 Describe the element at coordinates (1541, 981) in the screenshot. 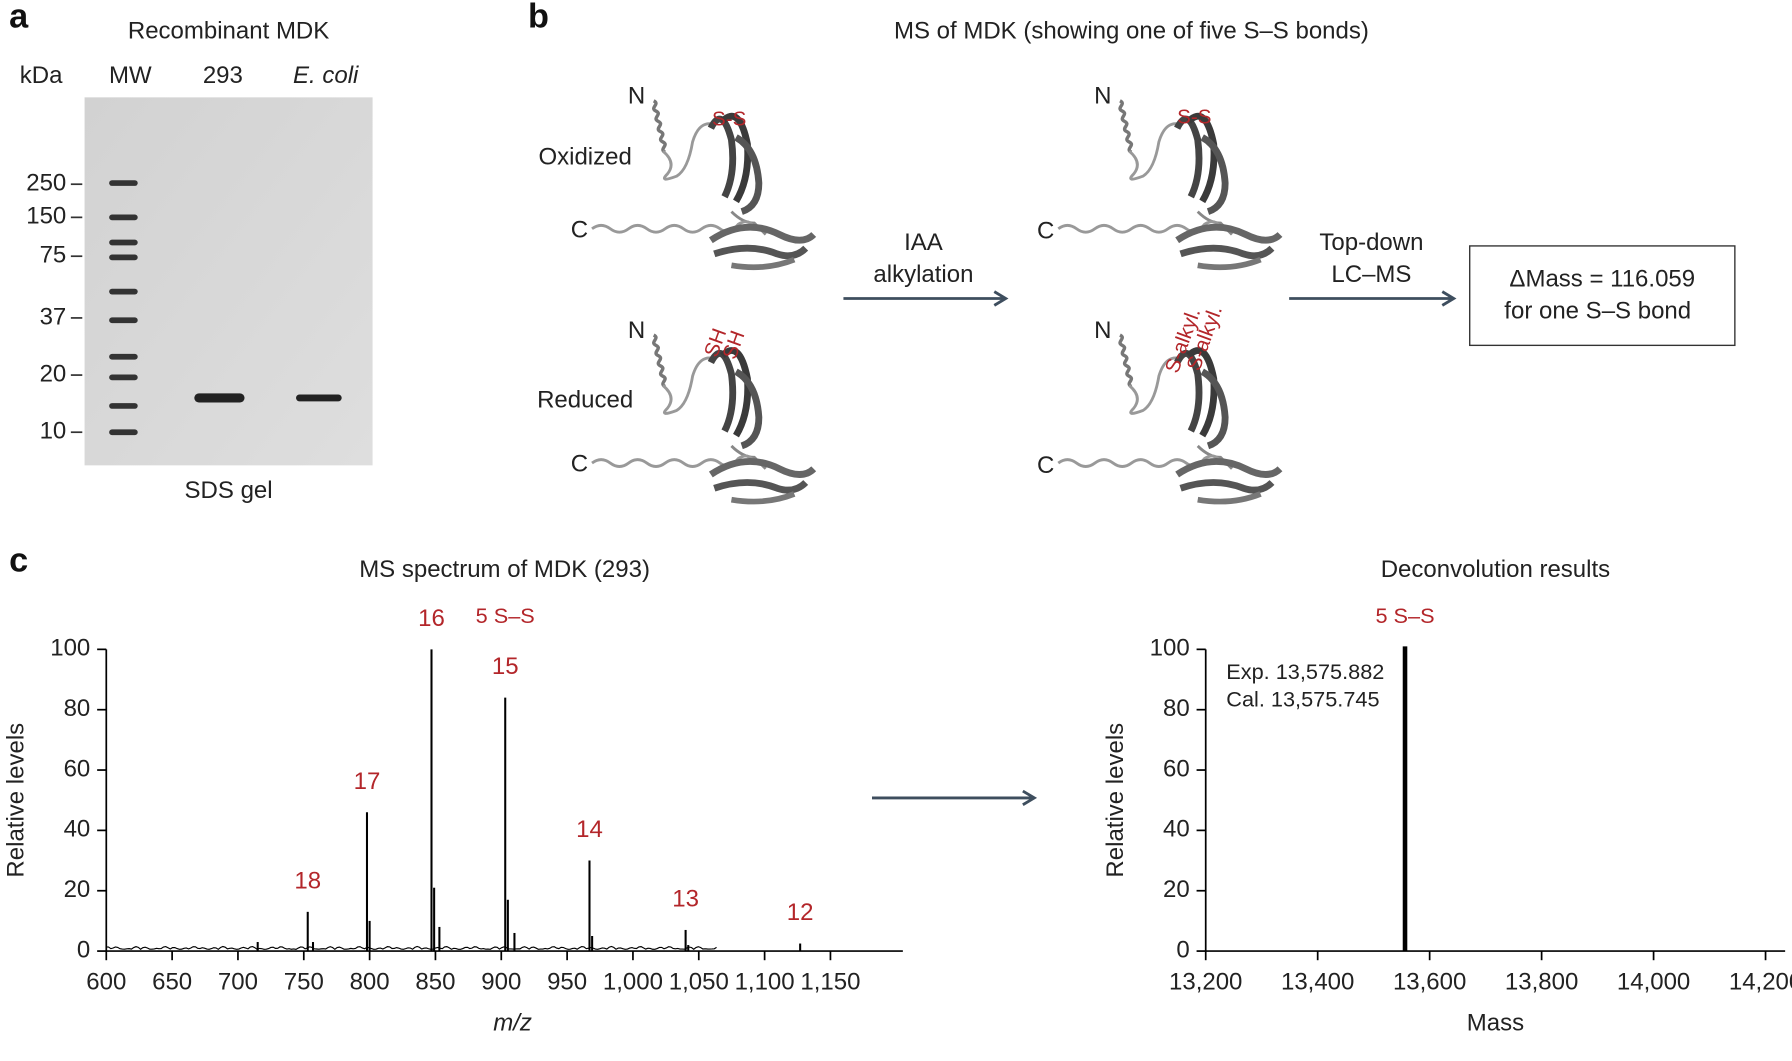

I see `x-tick-label: 13,800` at that location.